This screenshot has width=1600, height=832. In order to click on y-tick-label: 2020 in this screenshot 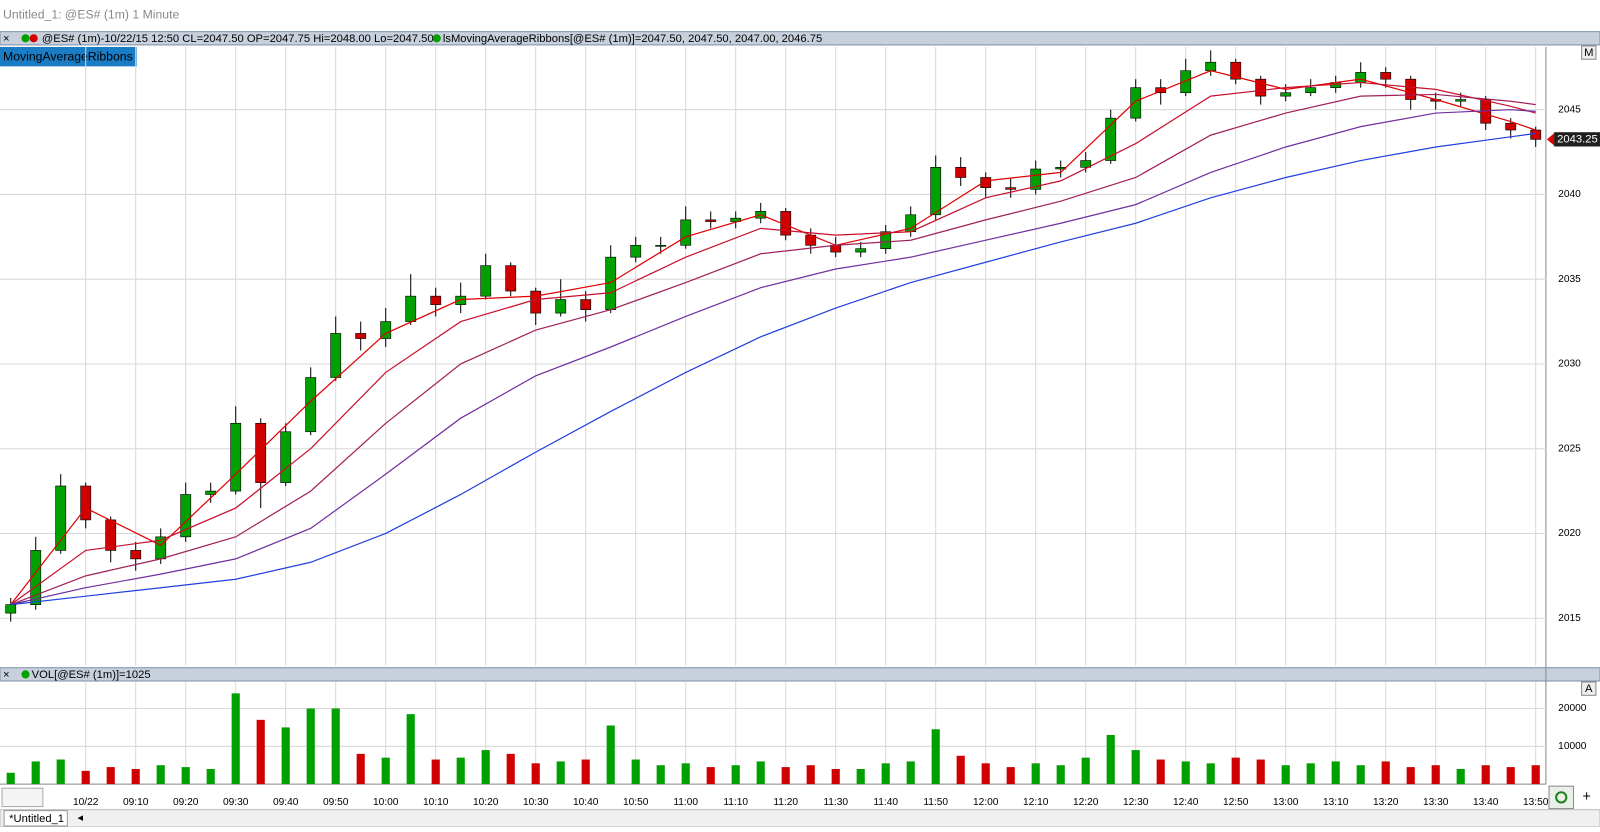, I will do `click(1569, 533)`.